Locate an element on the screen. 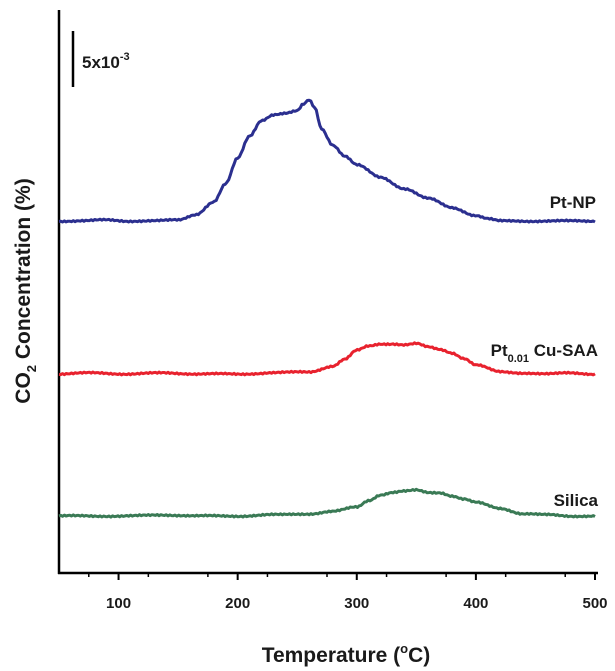 This screenshot has height=671, width=615. x-tick-label-200: 200 is located at coordinates (237, 603).